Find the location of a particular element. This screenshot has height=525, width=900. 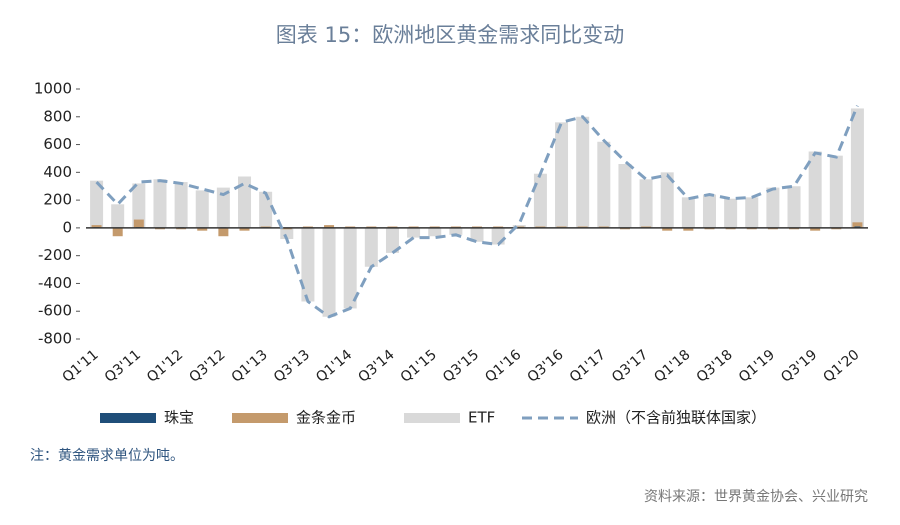

legend-label: ETF is located at coordinates (481, 418).